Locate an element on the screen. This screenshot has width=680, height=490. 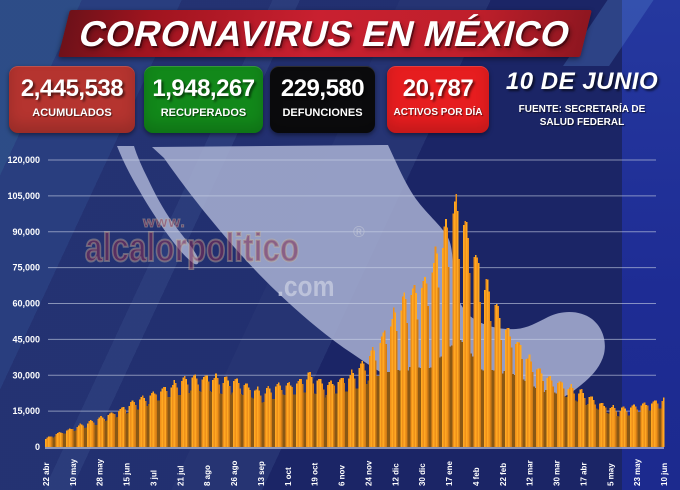
x-tick-label: 5 may is located at coordinates (610, 474).